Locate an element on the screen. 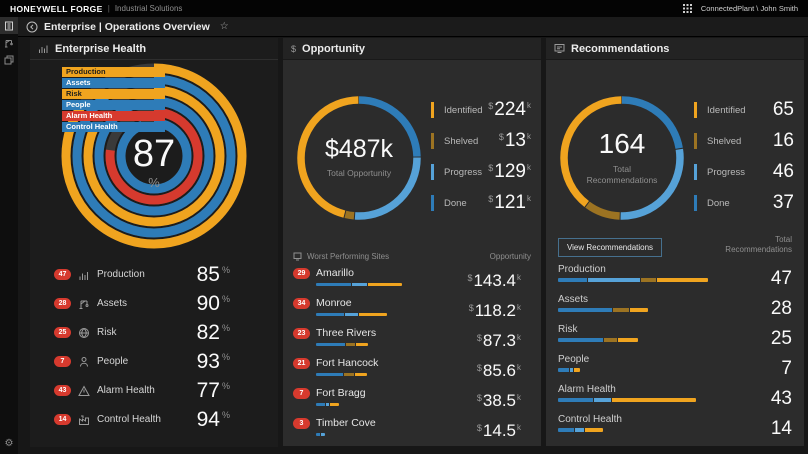  metric-row-alarm-health: 43 Alarm Health 77% is located at coordinates (154, 390).